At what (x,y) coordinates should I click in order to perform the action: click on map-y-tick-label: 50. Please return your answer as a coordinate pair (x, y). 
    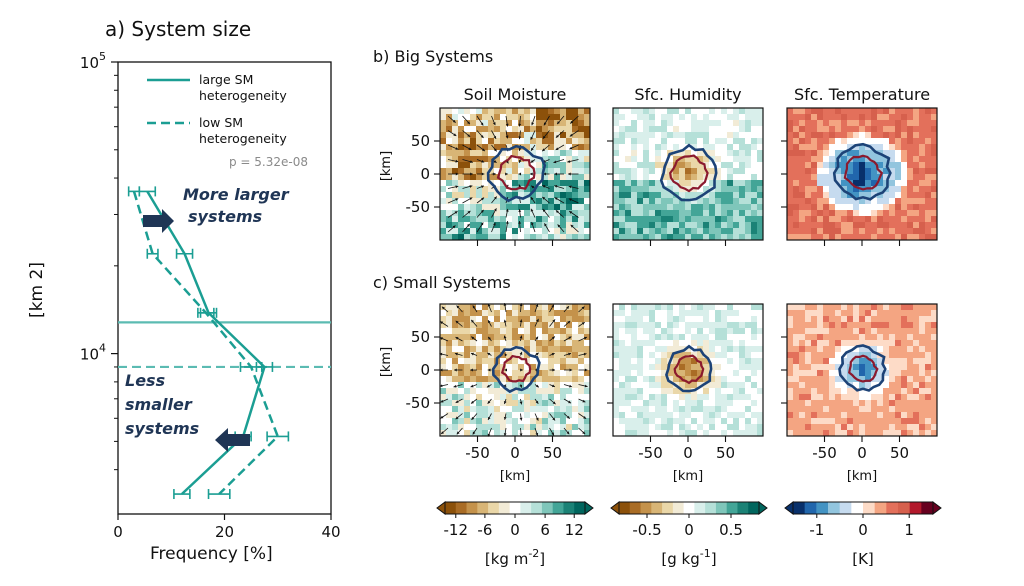
    Looking at the image, I should click on (420, 141).